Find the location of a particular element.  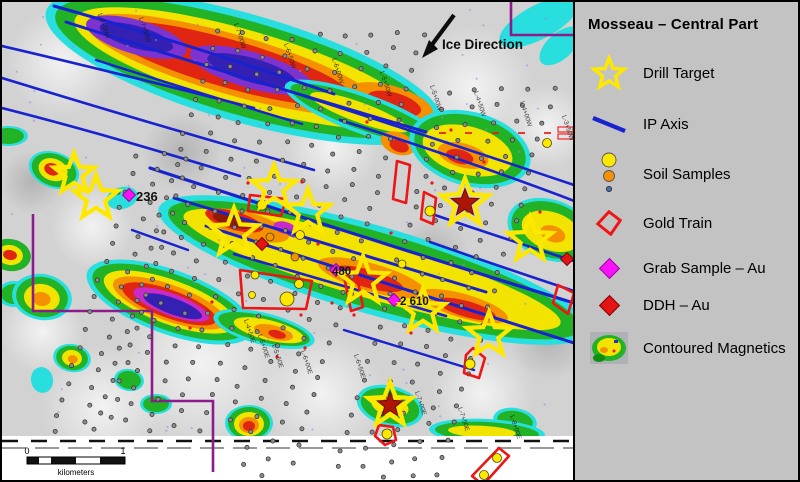

scale-end-label: 1 is located at coordinates (122, 451).